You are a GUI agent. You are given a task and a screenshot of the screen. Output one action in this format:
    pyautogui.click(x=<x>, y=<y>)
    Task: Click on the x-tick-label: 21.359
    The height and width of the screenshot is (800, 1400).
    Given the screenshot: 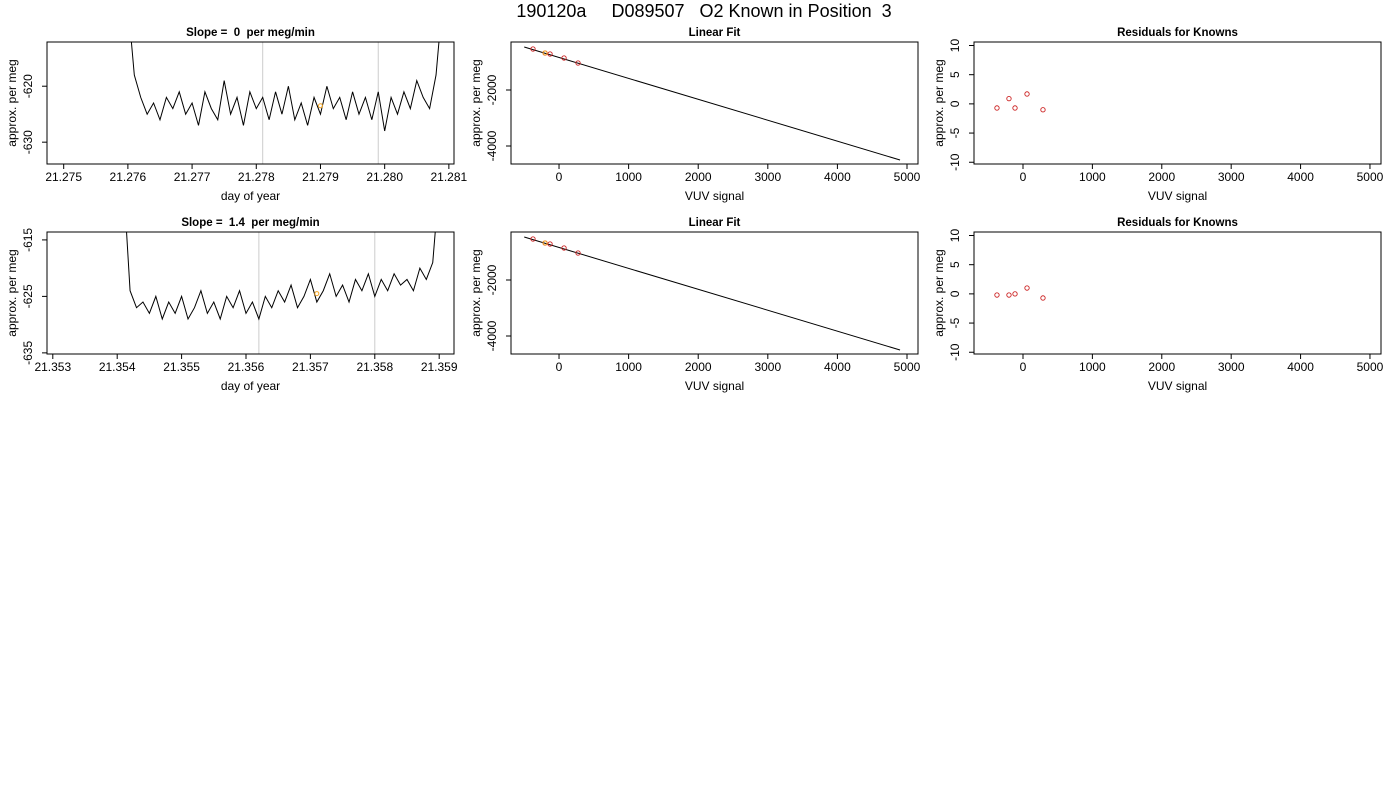 What is the action you would take?
    pyautogui.click(x=439, y=367)
    